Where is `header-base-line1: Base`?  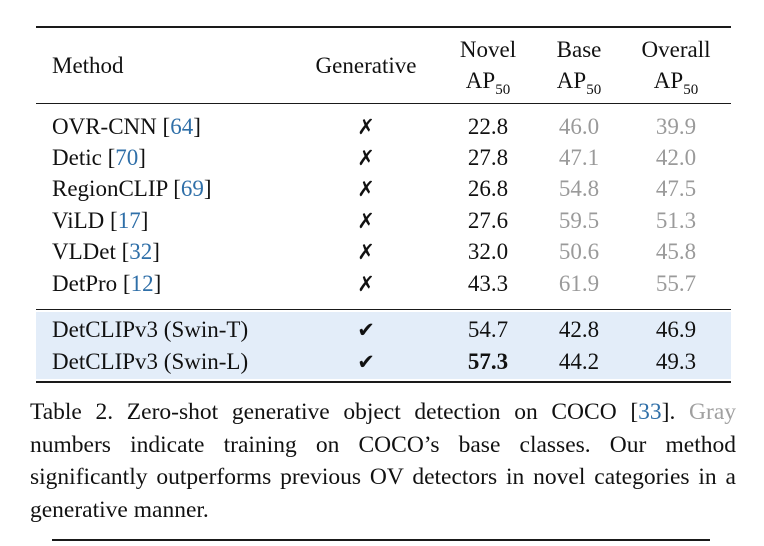
header-base-line1: Base is located at coordinates (579, 49).